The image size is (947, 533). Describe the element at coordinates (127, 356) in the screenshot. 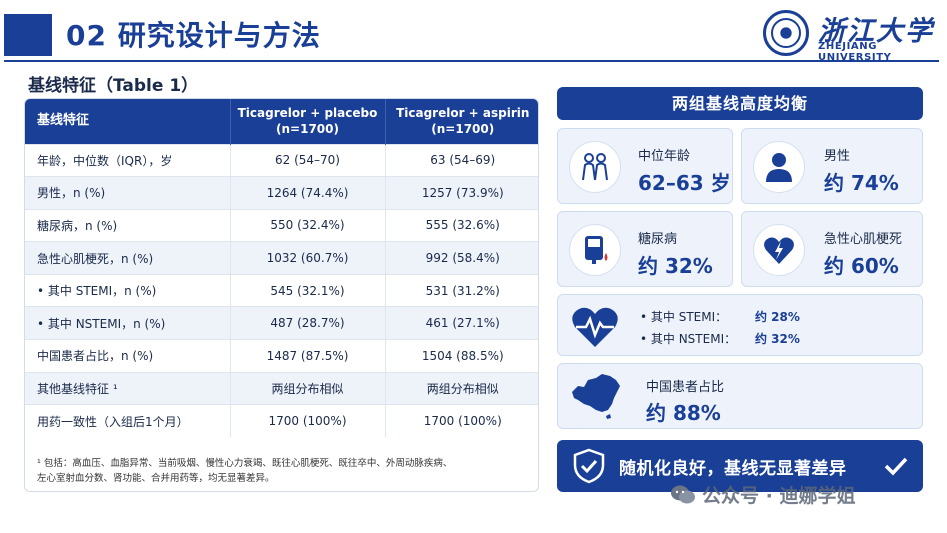

I see `table-cell: 中国患者占比，n (%)` at that location.